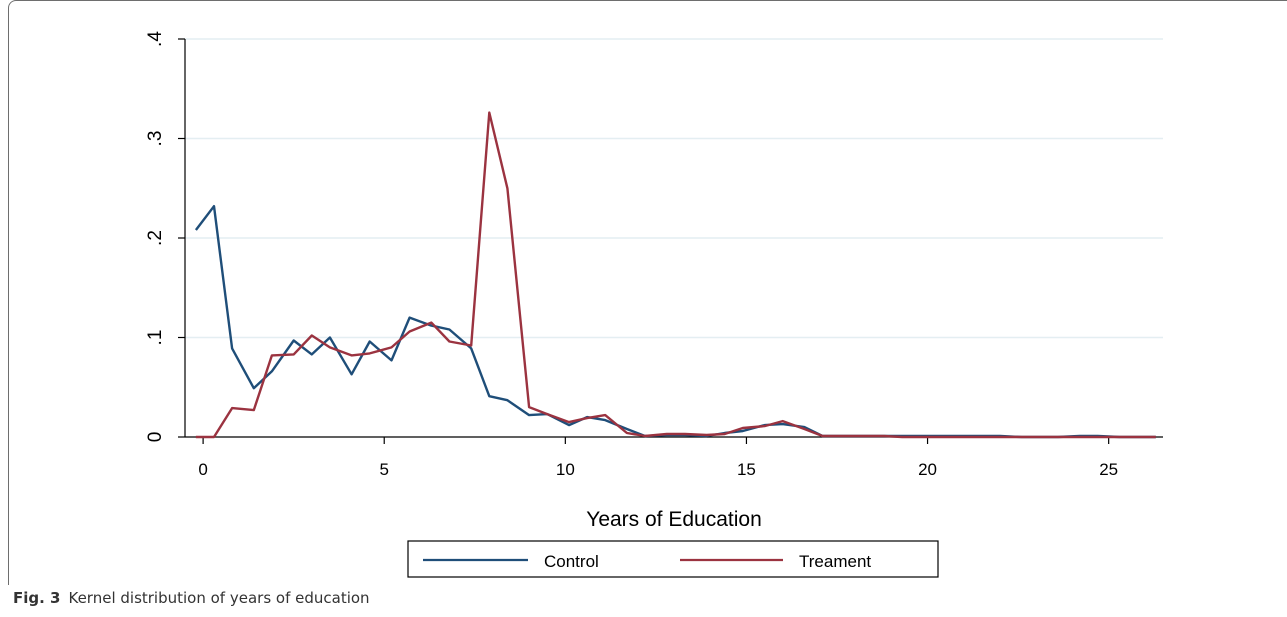  What do you see at coordinates (1108, 469) in the screenshot?
I see `x-tick-label-5: 25` at bounding box center [1108, 469].